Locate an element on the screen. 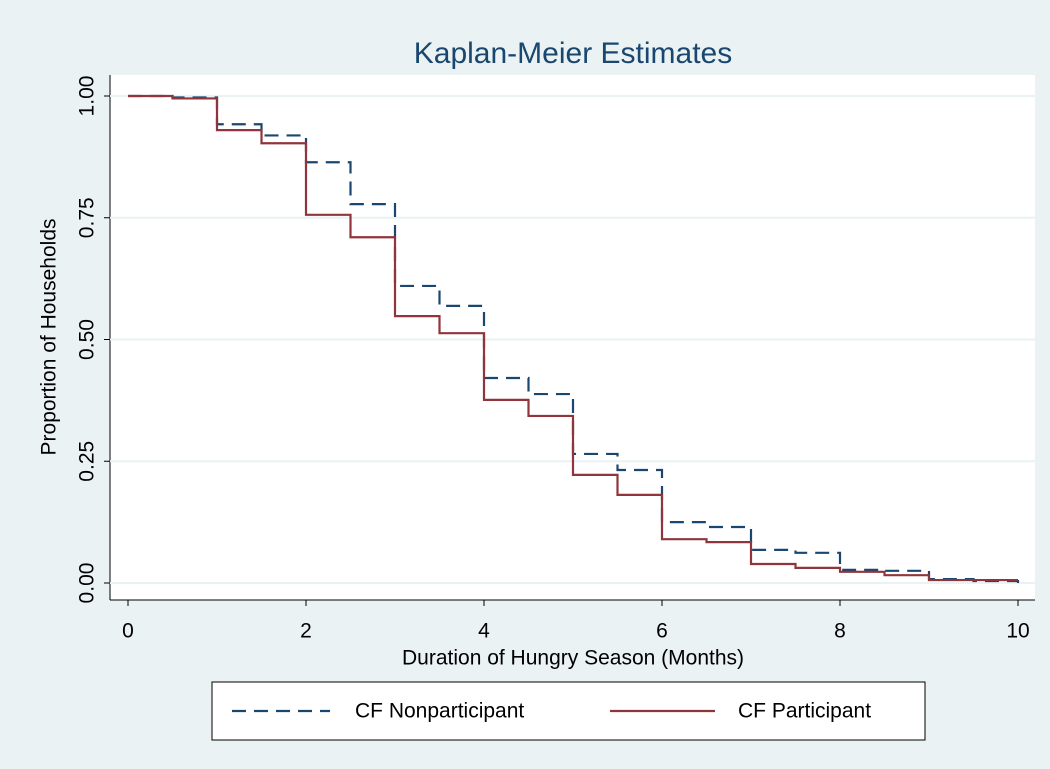 The image size is (1050, 769). y-tick-label: 0.75 is located at coordinates (87, 217).